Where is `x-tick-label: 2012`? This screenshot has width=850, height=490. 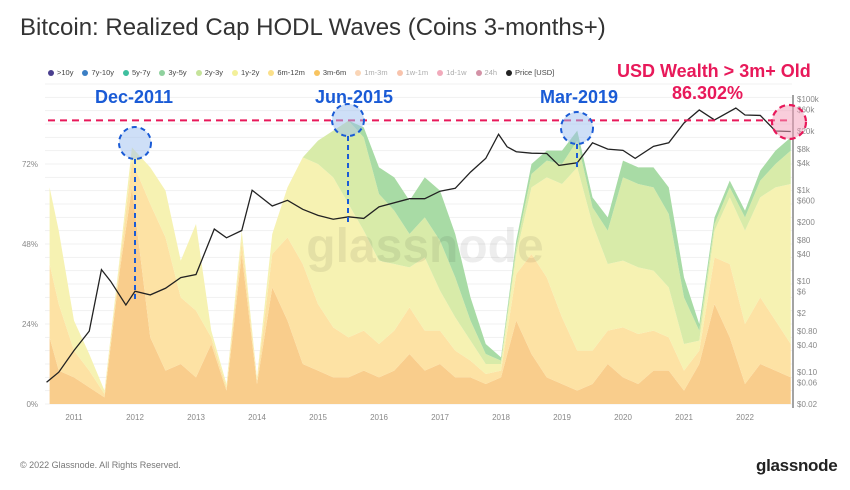 x-tick-label: 2012 is located at coordinates (135, 417).